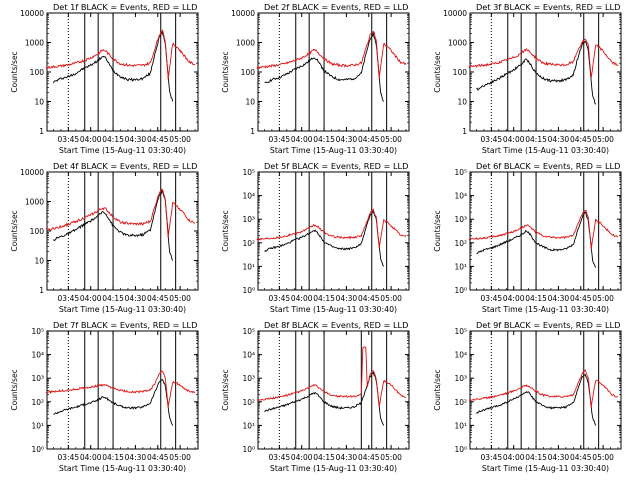 The image size is (640, 480). Describe the element at coordinates (336, 166) in the screenshot. I see `chart-title: Det 5f BLACK = Events, RED = LLD` at that location.